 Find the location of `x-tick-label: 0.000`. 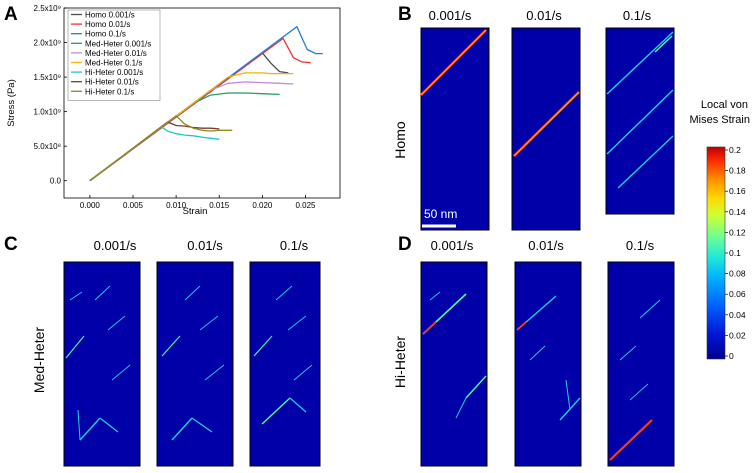

x-tick-label: 0.000 is located at coordinates (90, 205).